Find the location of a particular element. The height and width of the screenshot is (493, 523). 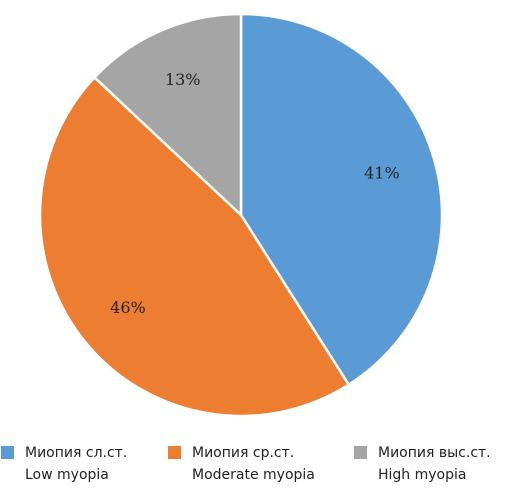

legend-label-en: Low myopia is located at coordinates (67, 475).